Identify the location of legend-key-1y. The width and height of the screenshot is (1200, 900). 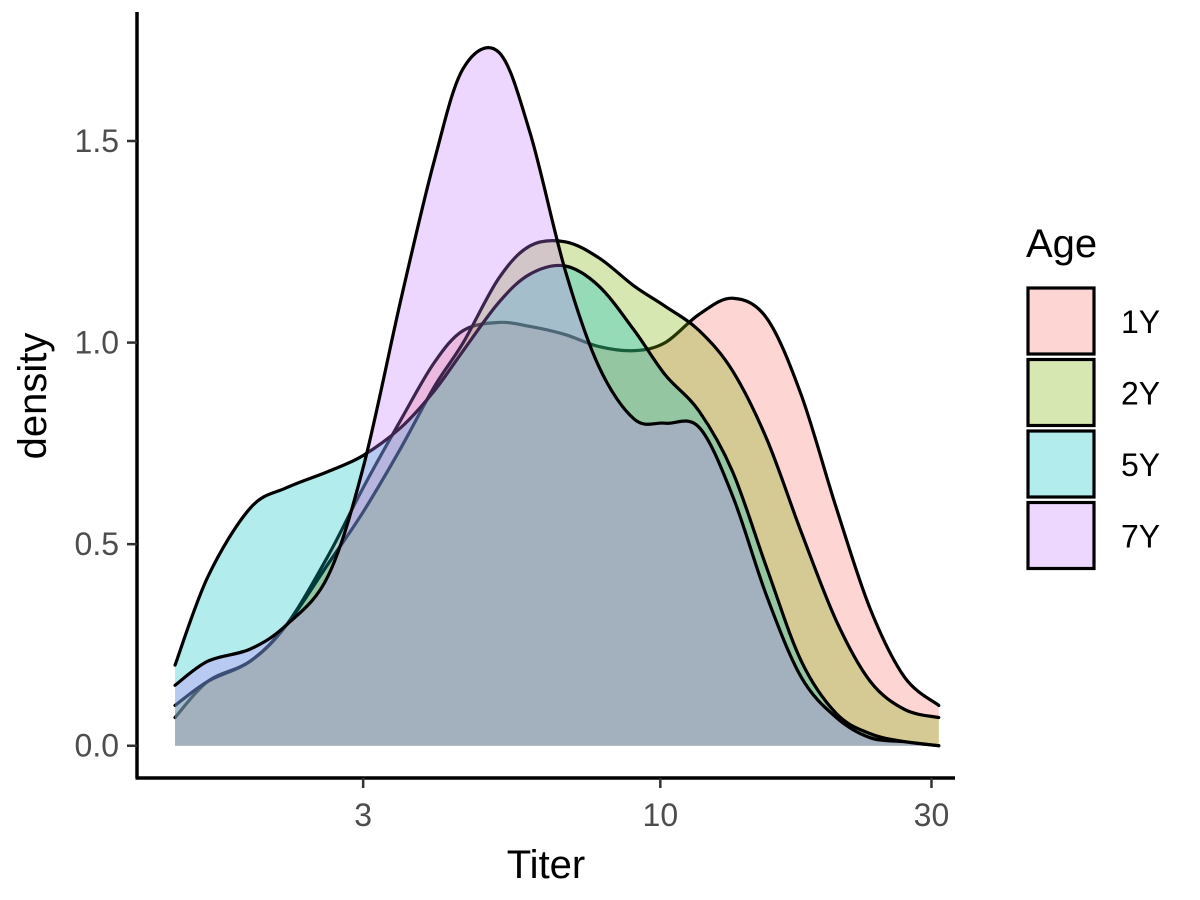
(1061, 321).